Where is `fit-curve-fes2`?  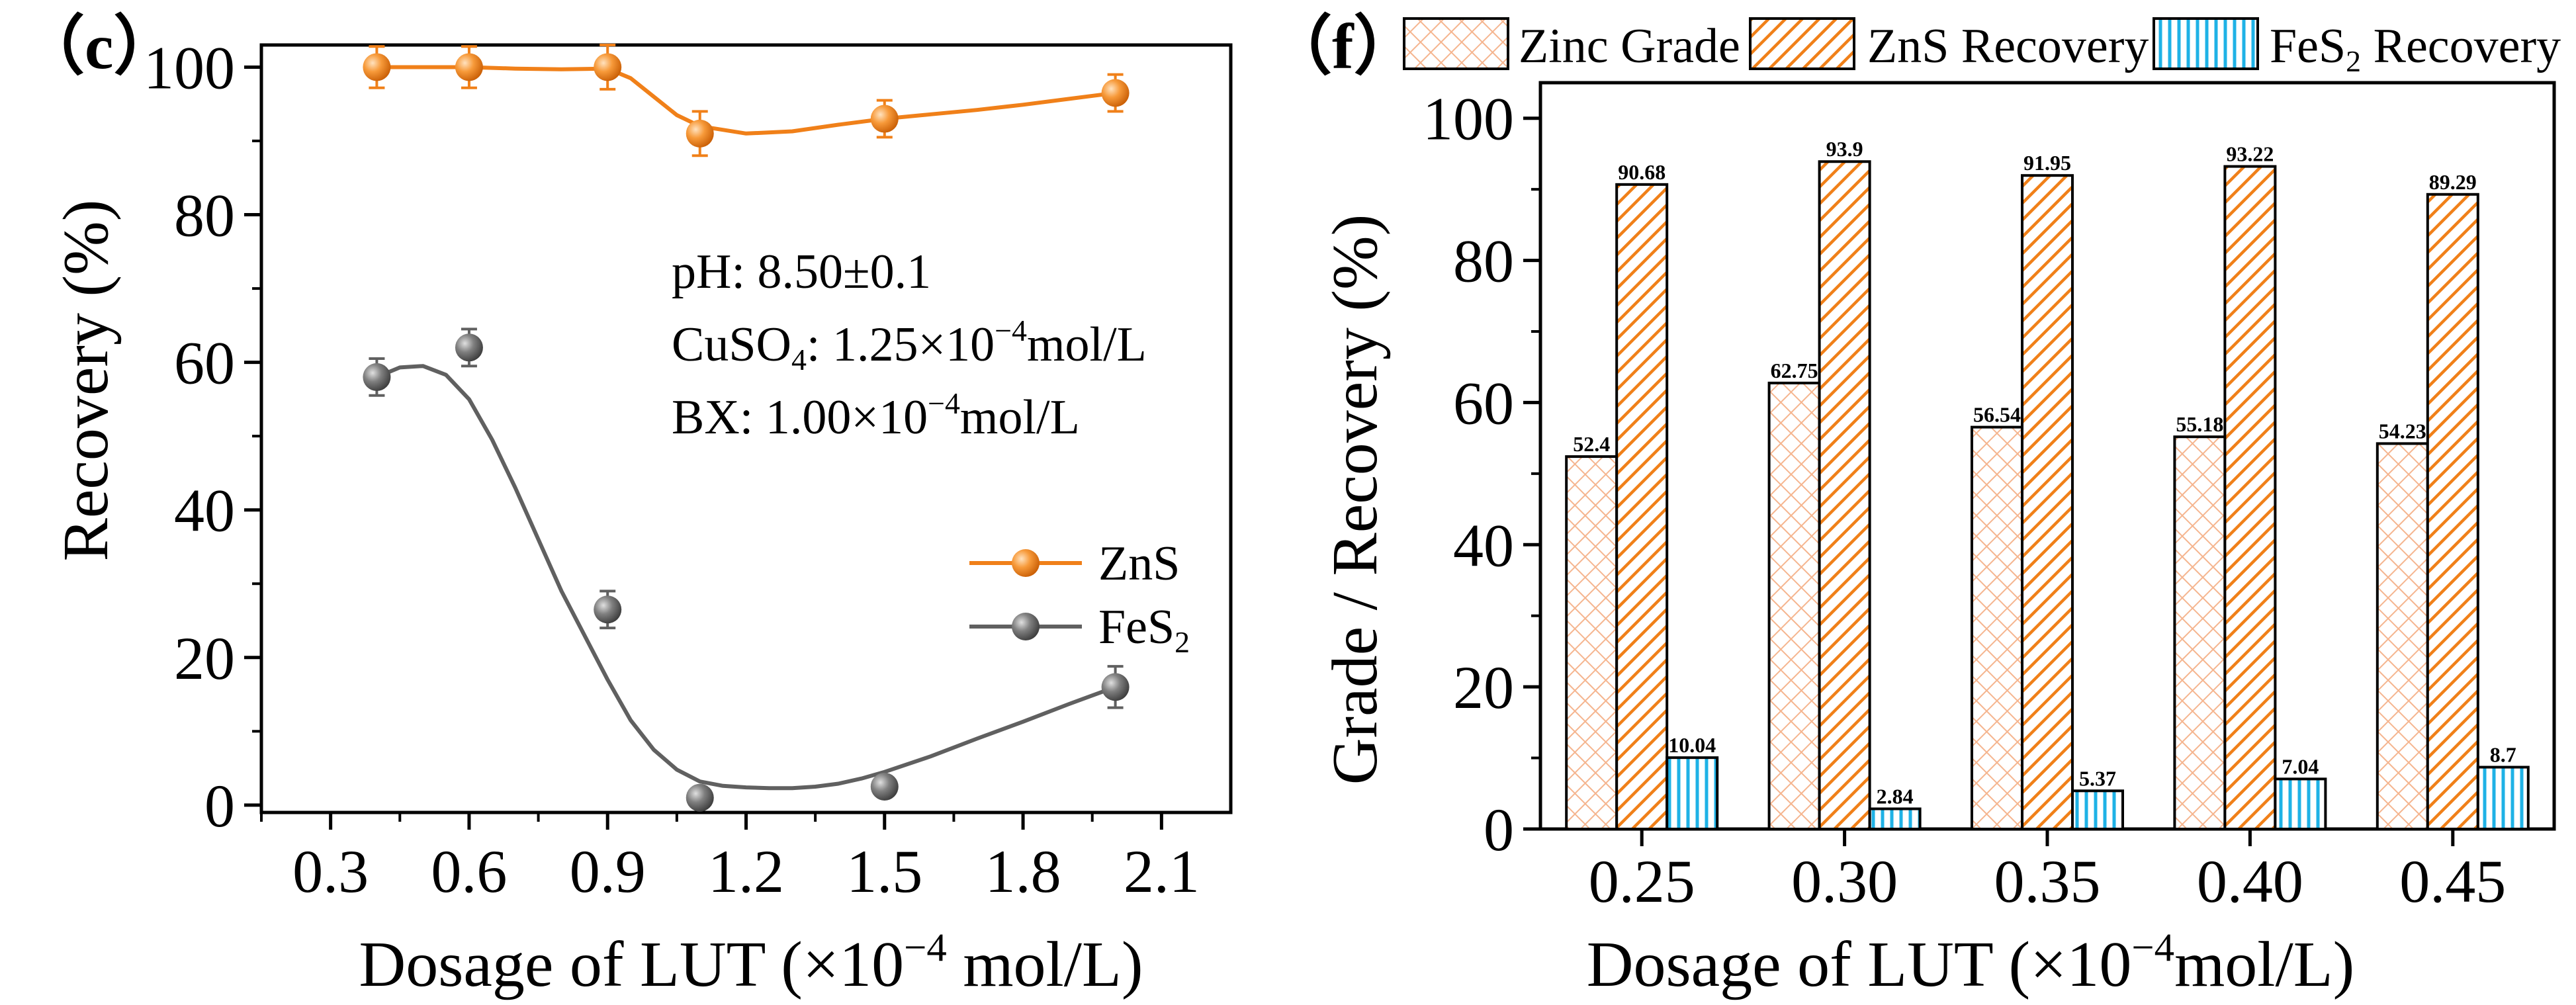 fit-curve-fes2 is located at coordinates (746, 577).